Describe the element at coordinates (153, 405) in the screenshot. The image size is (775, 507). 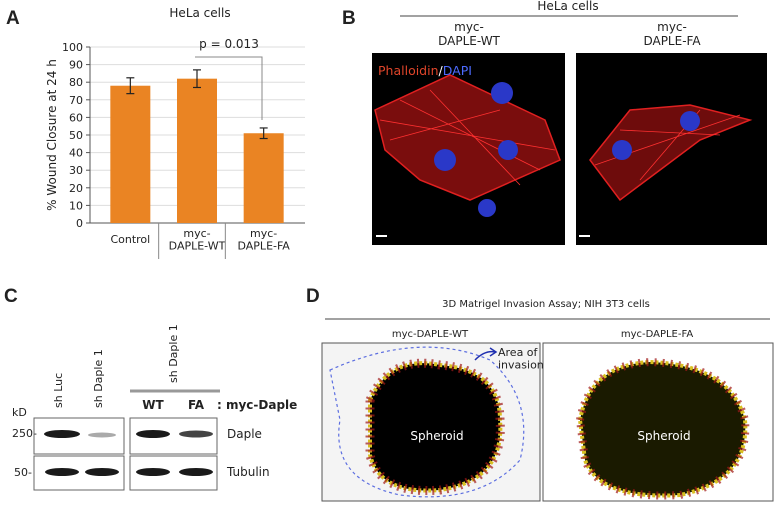
I see `construct-label: WT` at that location.